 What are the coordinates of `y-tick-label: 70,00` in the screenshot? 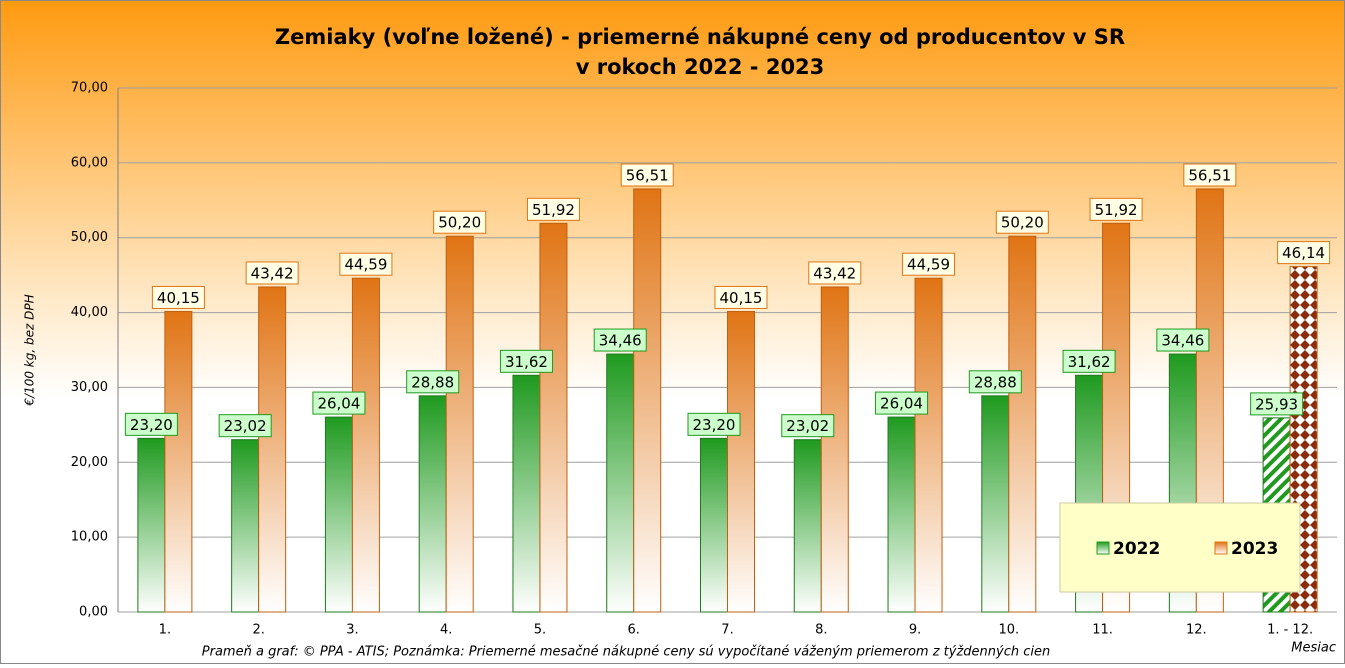 It's located at (89, 88).